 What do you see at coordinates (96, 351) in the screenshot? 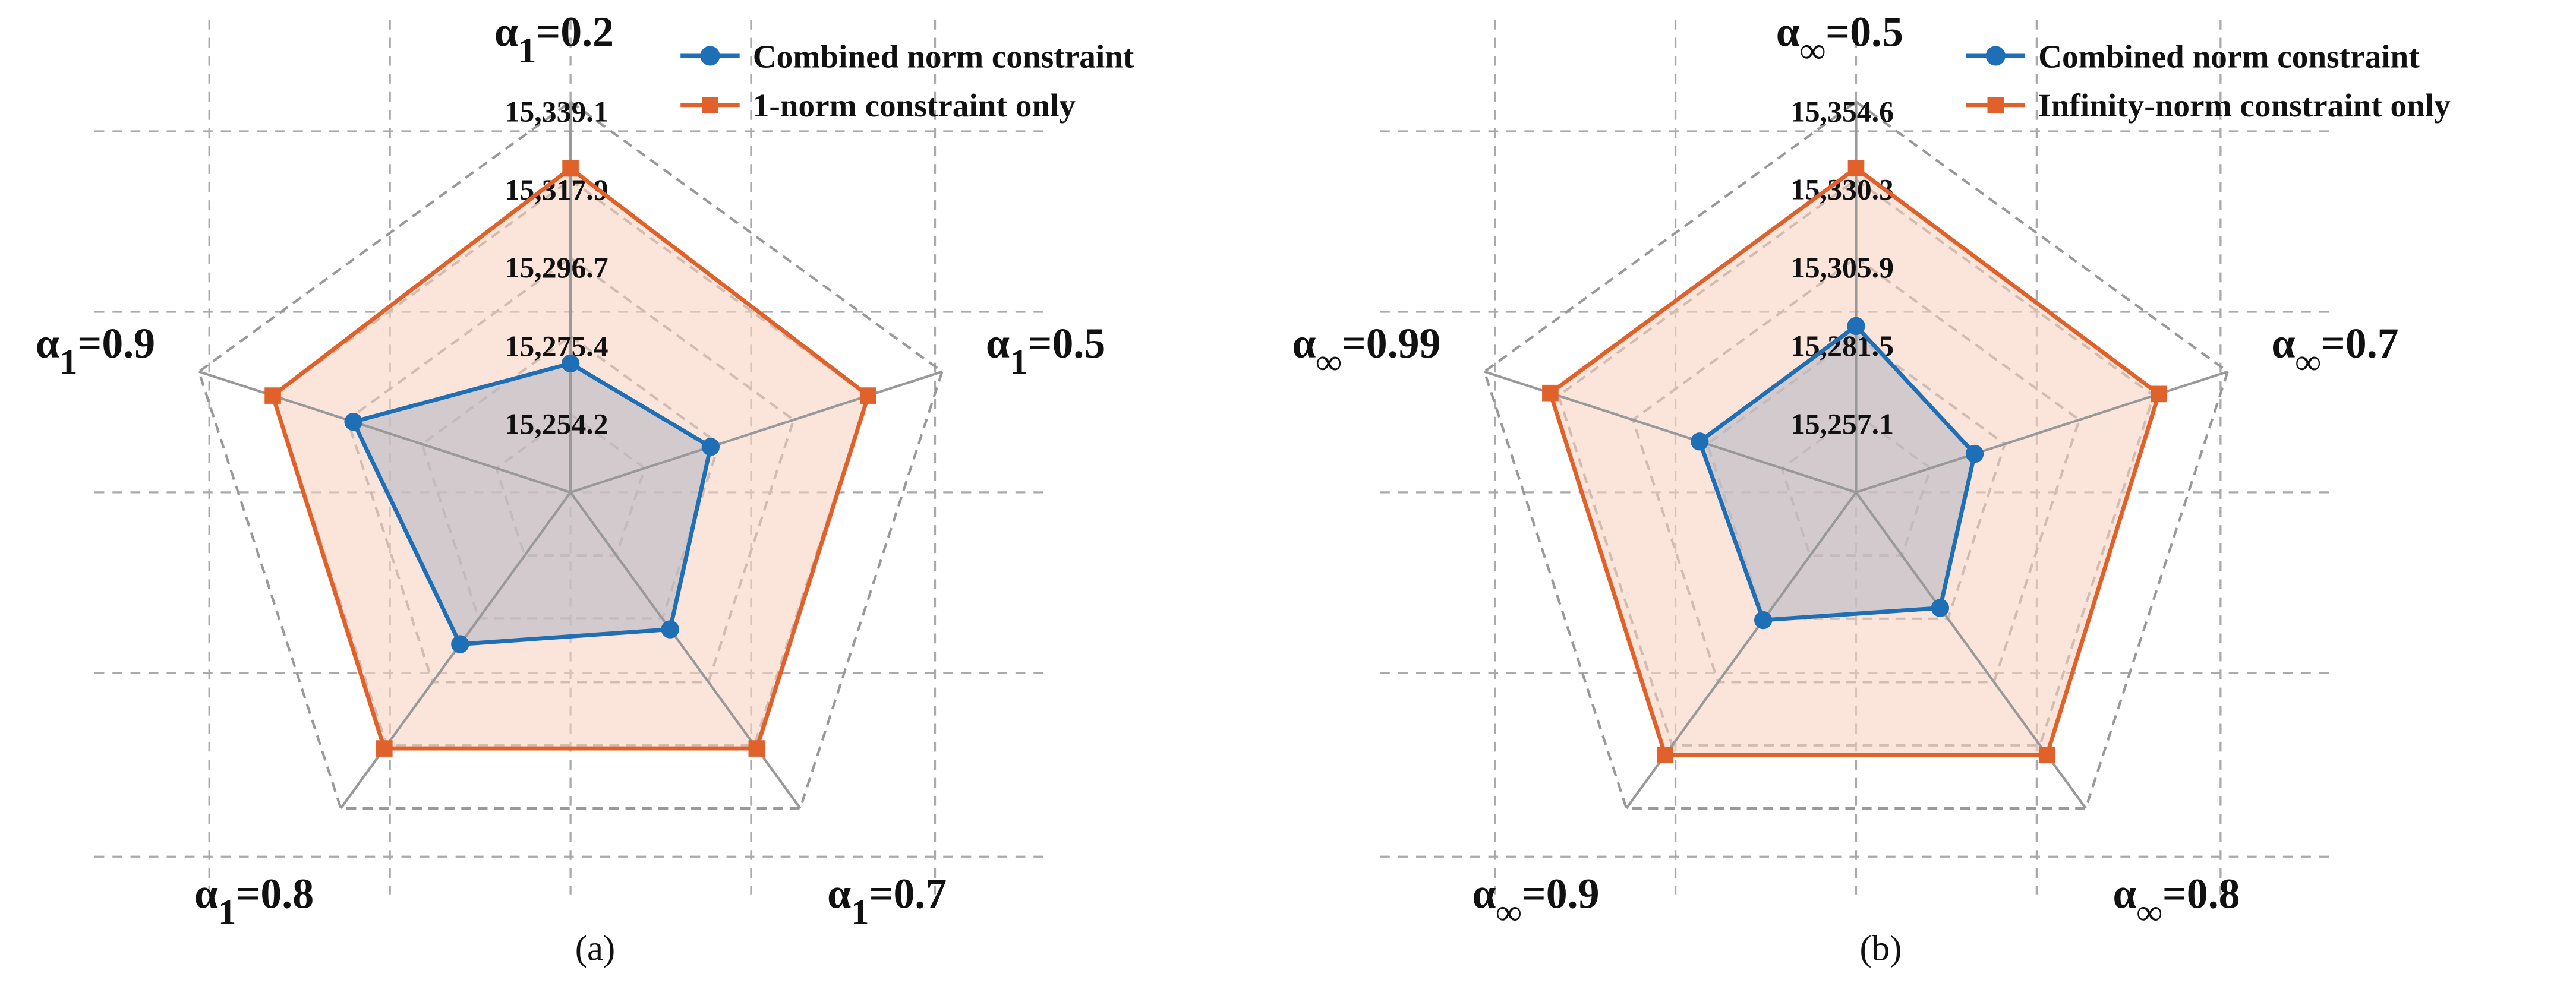
I see `axis-label: α1=0.9` at bounding box center [96, 351].